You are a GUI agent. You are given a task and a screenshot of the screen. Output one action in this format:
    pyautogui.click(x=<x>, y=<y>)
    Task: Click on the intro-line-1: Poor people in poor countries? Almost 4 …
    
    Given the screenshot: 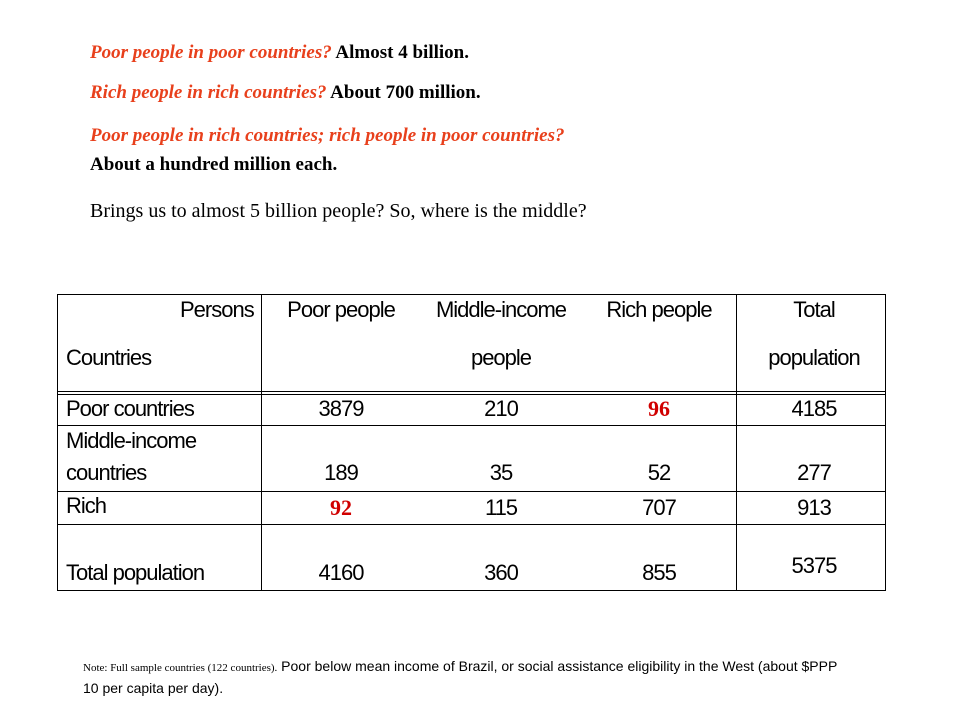 What is the action you would take?
    pyautogui.click(x=279, y=53)
    